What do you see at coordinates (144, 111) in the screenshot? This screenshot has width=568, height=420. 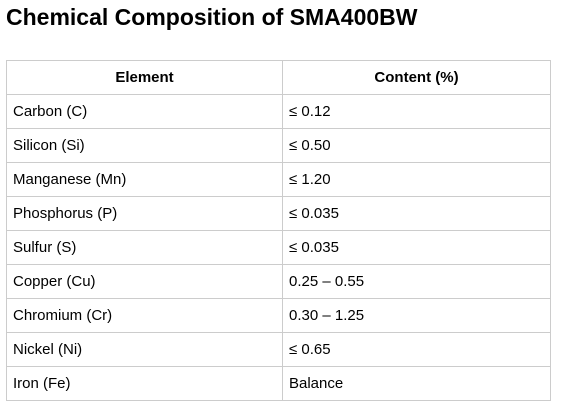 I see `element-cell: Carbon (C)` at bounding box center [144, 111].